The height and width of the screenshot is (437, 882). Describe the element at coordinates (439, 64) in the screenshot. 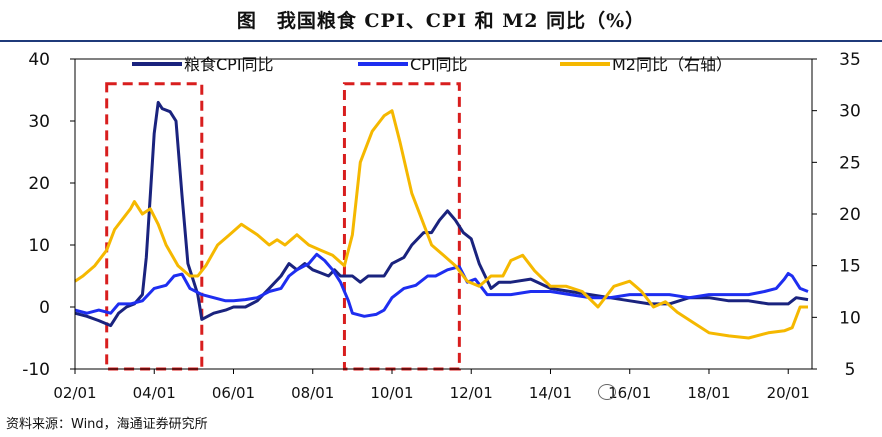

I see `legend-label-2: CPI同比` at that location.